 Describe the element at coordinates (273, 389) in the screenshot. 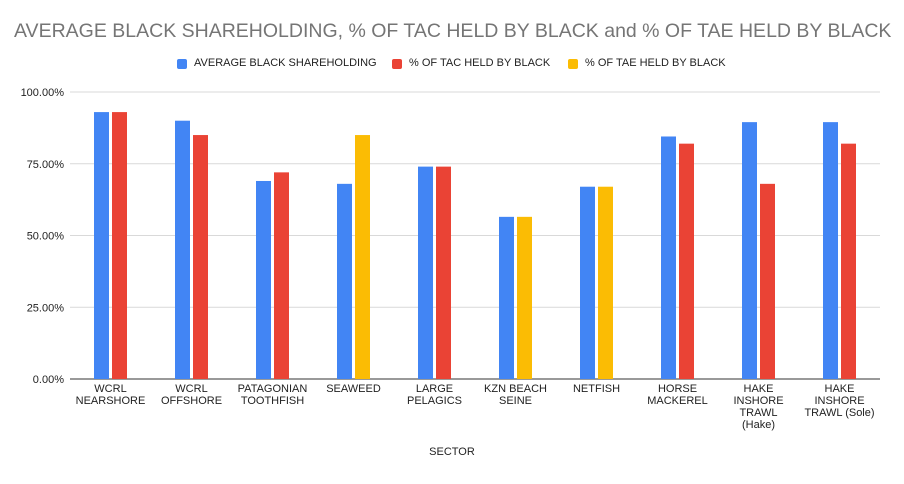

I see `x-tick-label: PATAGONIAN` at that location.